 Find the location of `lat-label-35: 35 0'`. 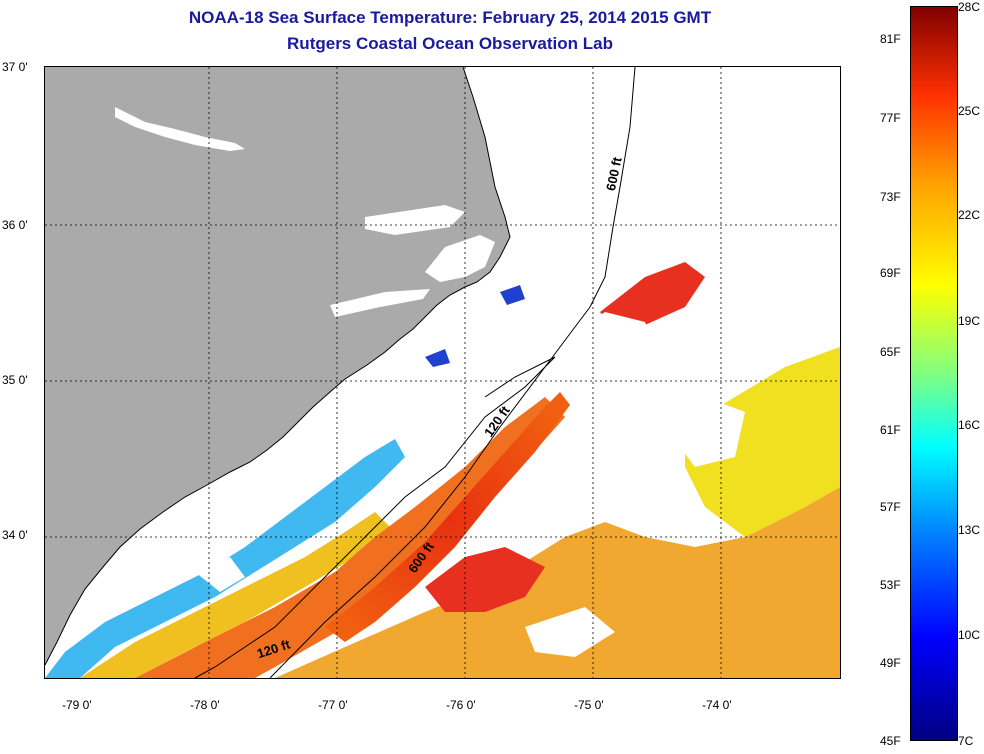

lat-label-35: 35 0' is located at coordinates (15, 380).